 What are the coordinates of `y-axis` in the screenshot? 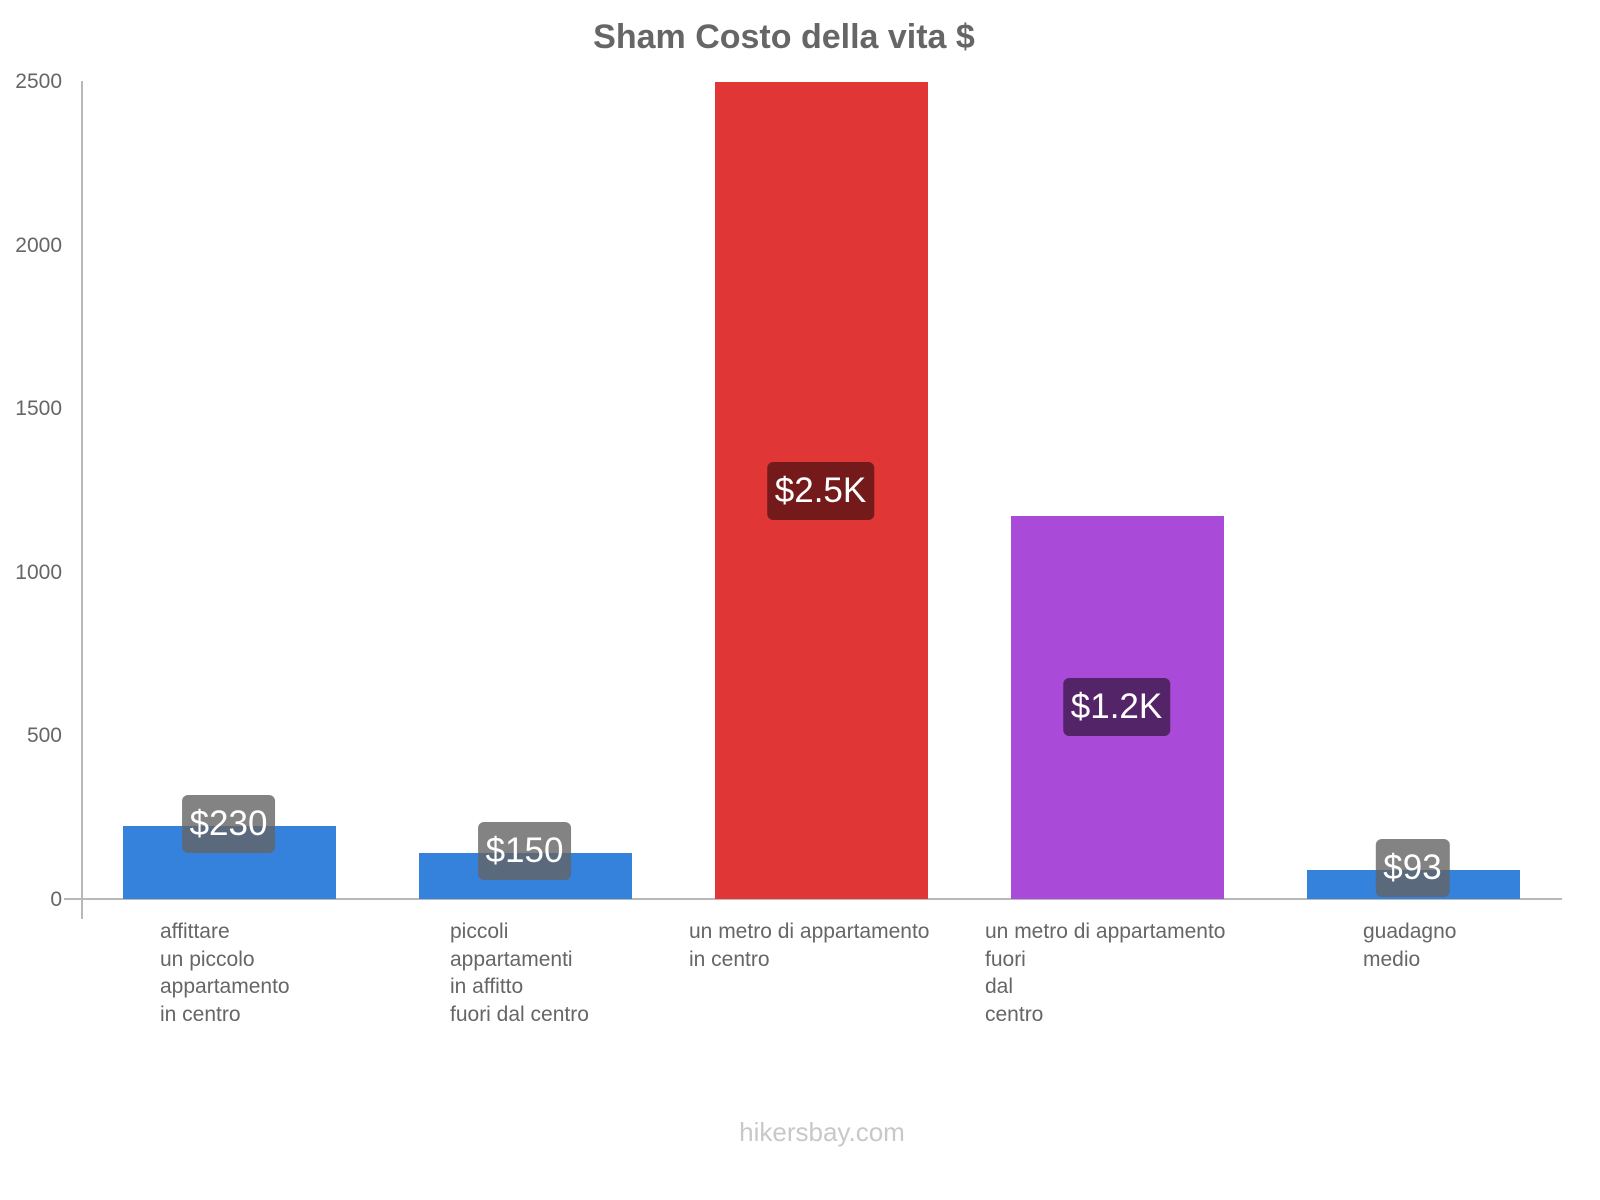 It's located at (82, 500).